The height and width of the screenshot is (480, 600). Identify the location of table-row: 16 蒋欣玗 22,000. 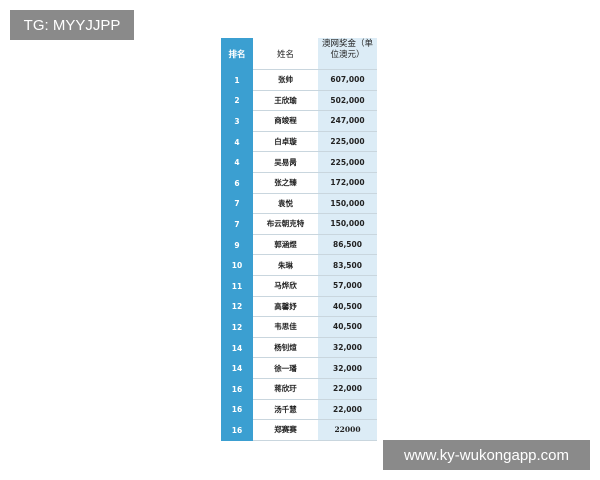
(299, 389).